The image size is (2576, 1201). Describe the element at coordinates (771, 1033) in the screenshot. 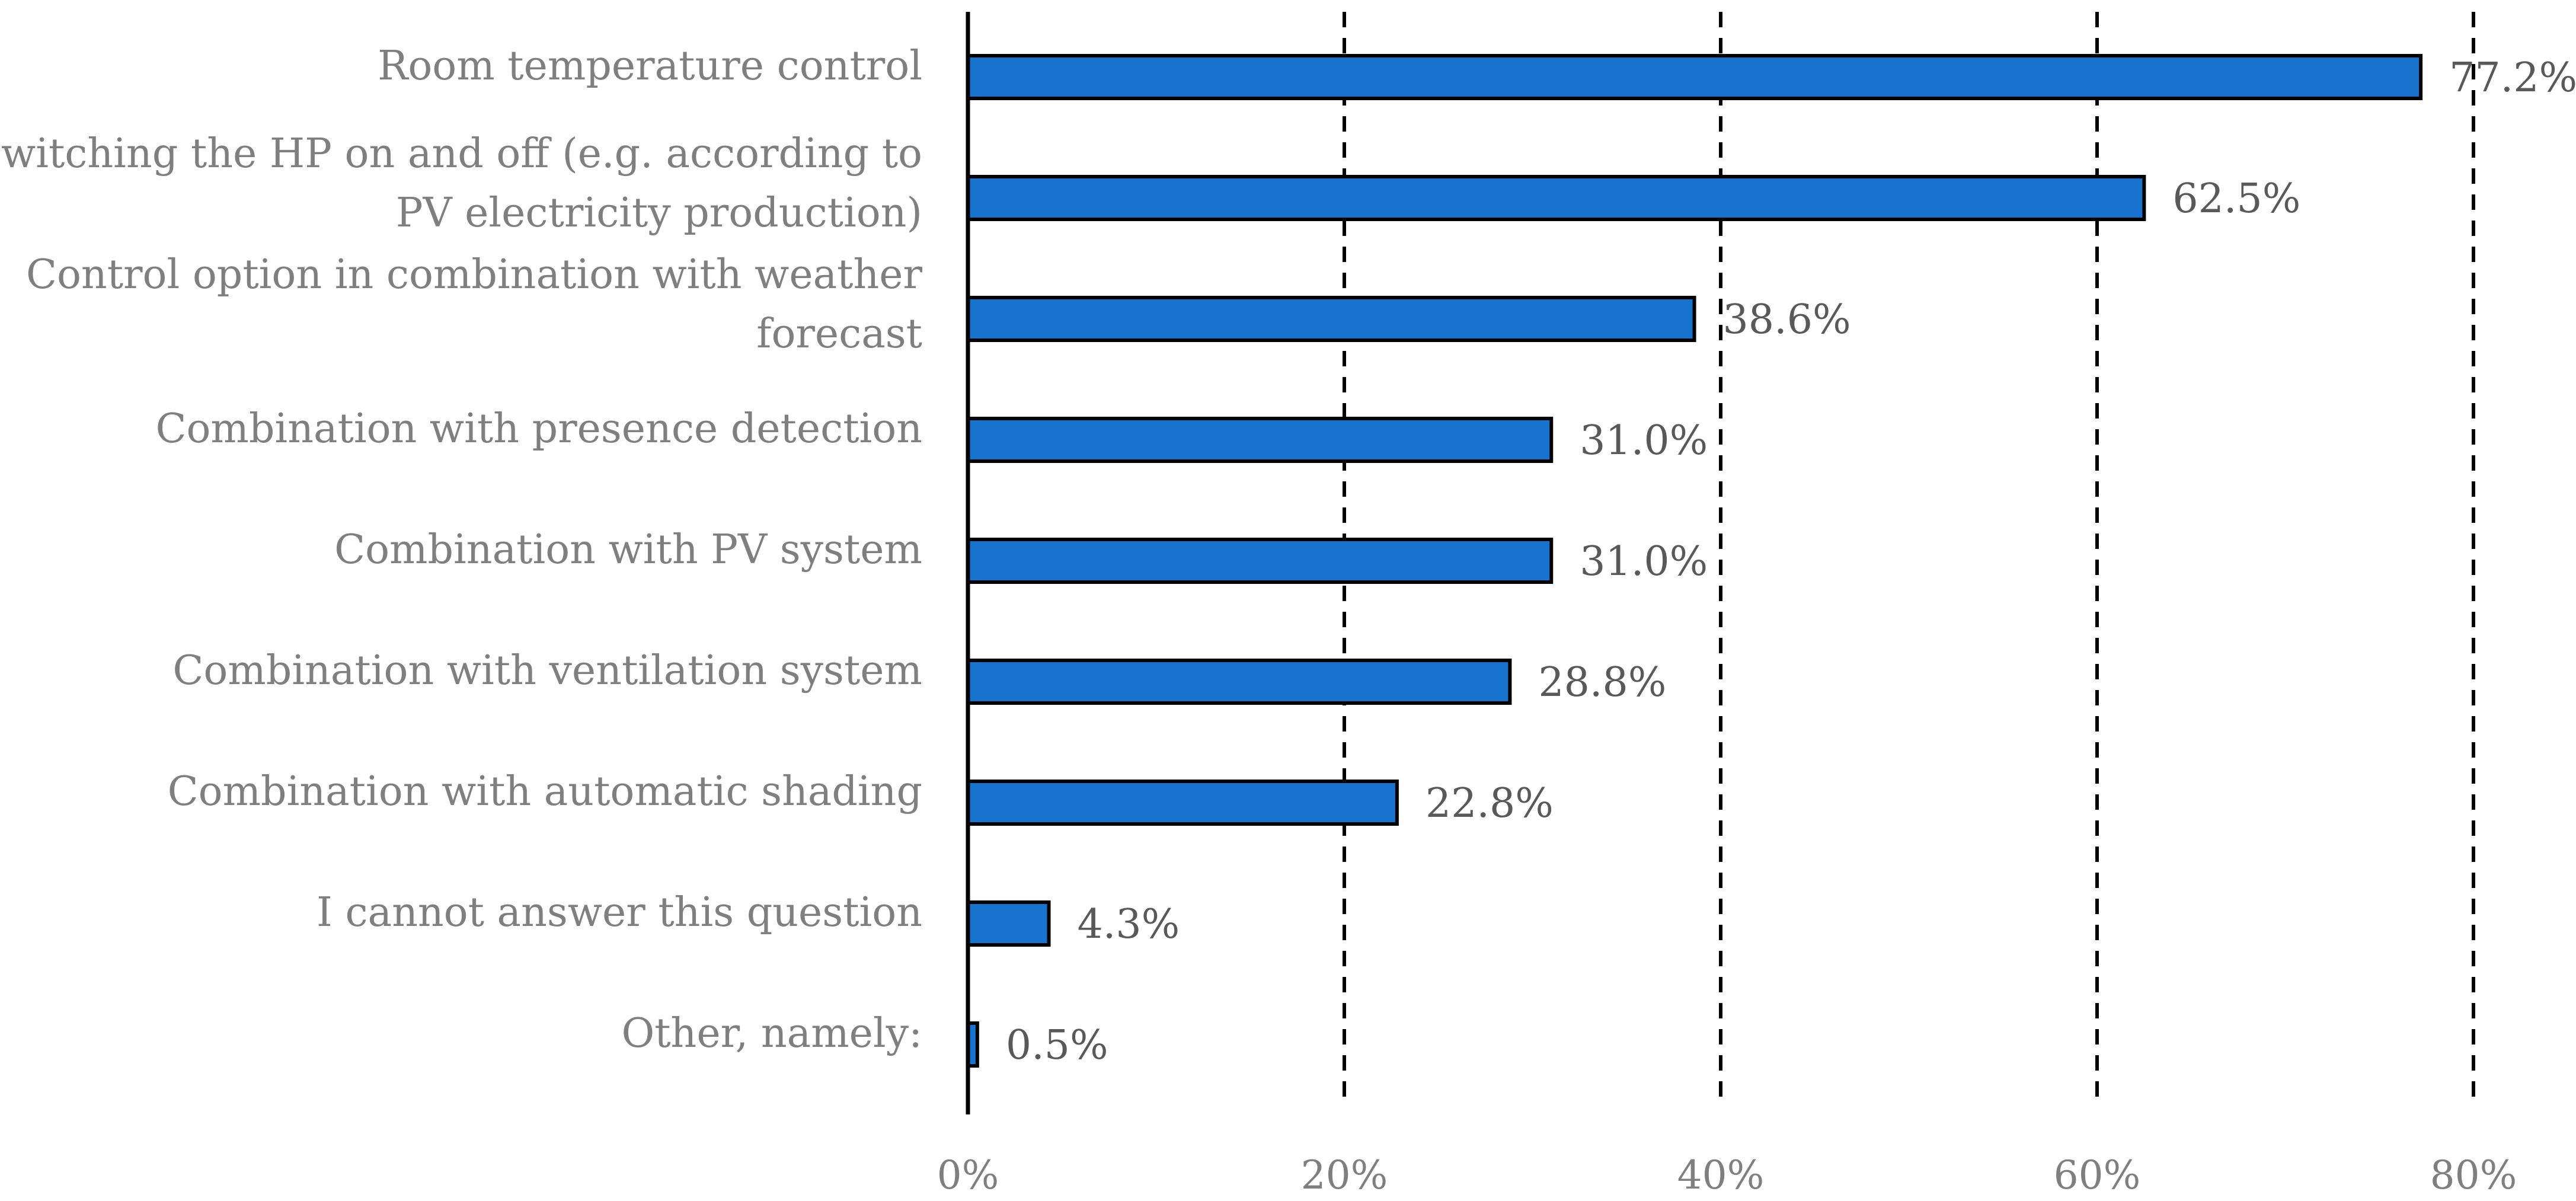

I see `category-label-8: Other, namely:` at that location.